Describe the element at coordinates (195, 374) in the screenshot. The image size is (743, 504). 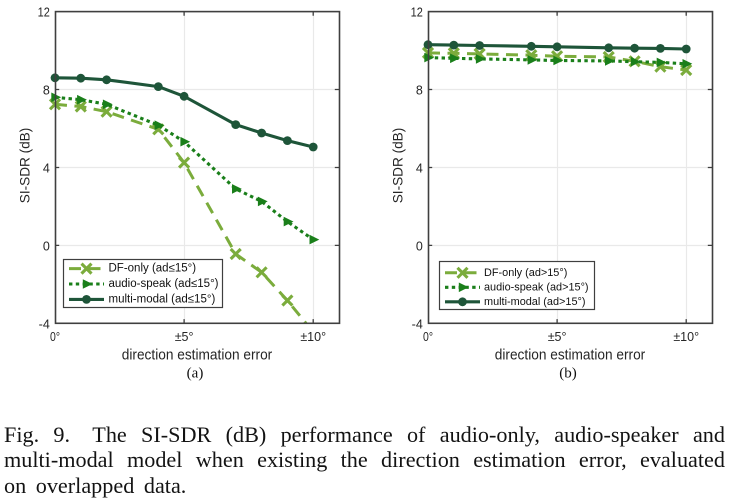
I see `svg-text: (a)` at that location.